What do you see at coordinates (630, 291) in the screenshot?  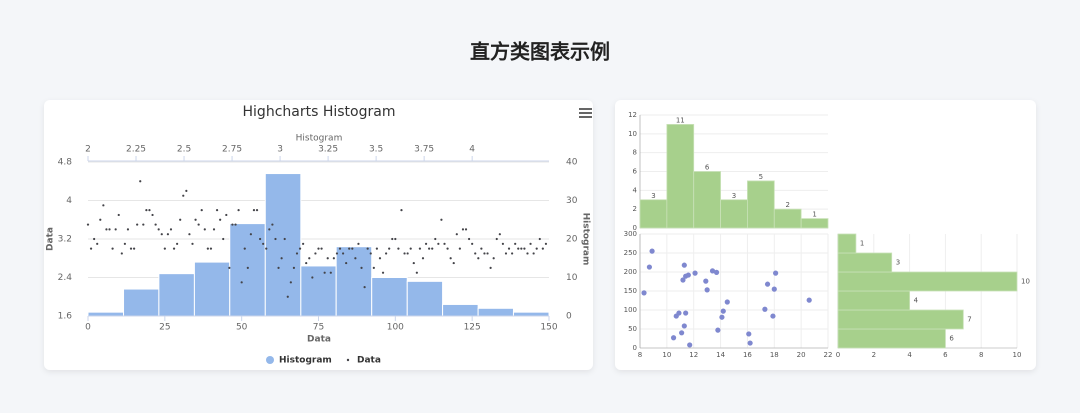 I see `y-tick-label: 150` at bounding box center [630, 291].